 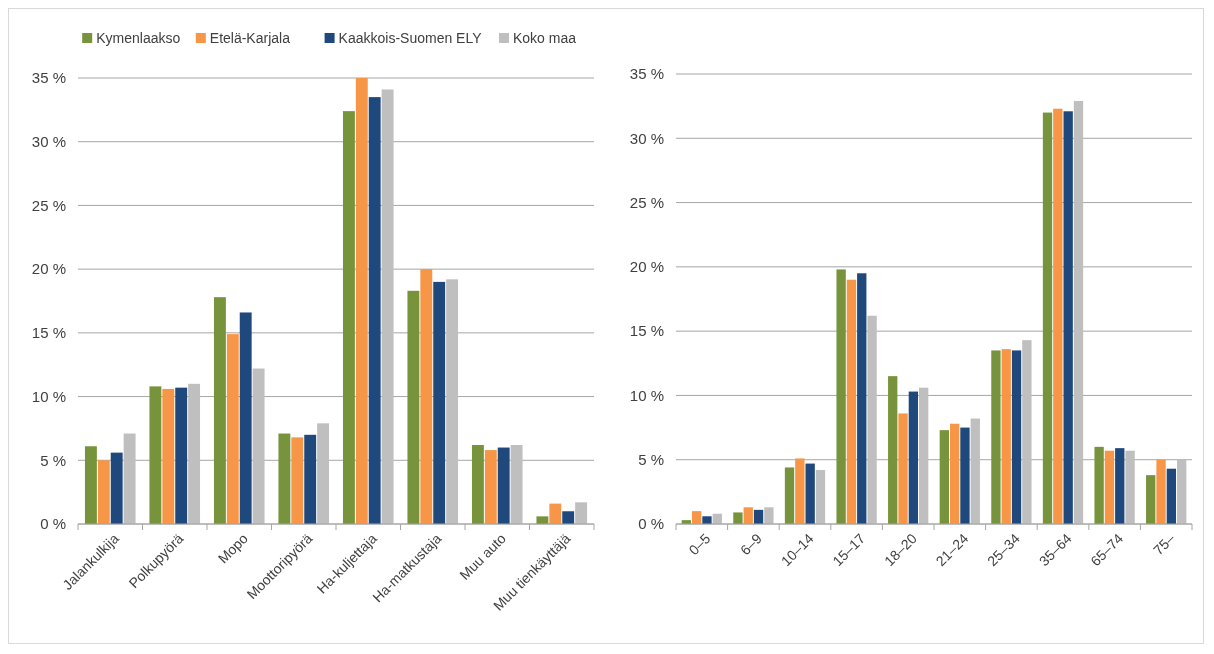 I want to click on x-tick-label: Muu auto, so click(x=482, y=556).